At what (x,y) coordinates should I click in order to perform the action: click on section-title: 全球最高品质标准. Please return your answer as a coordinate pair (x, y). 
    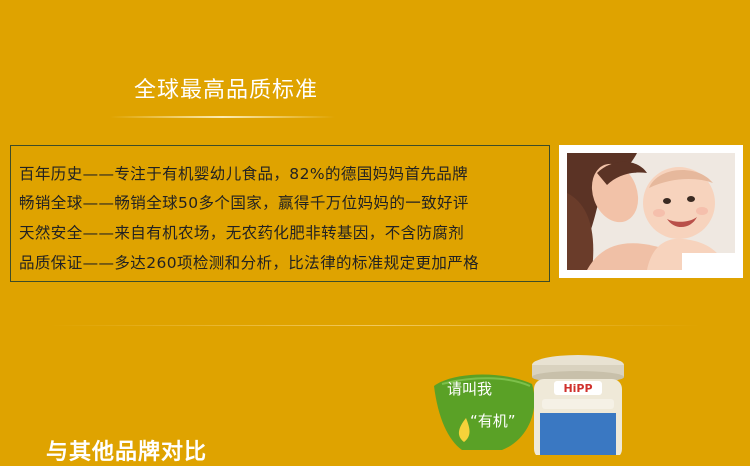
    Looking at the image, I should click on (225, 90).